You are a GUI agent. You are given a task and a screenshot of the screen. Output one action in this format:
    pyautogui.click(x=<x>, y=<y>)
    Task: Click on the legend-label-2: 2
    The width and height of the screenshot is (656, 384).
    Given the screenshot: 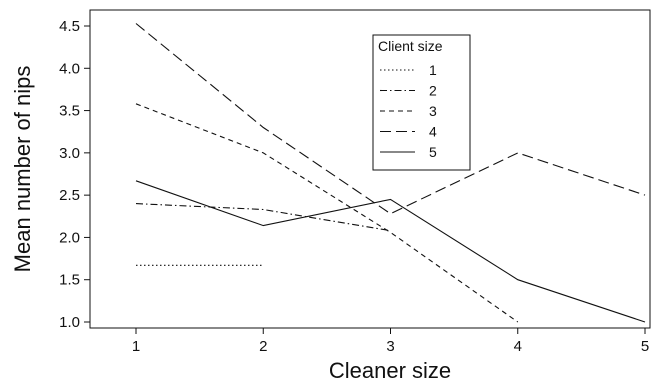 What is the action you would take?
    pyautogui.click(x=433, y=91)
    